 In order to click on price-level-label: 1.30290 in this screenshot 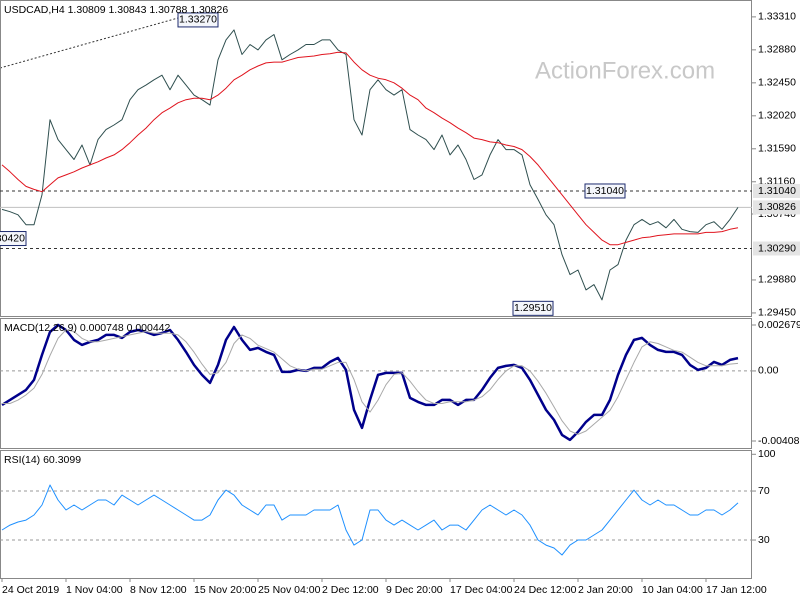, I will do `click(777, 248)`.